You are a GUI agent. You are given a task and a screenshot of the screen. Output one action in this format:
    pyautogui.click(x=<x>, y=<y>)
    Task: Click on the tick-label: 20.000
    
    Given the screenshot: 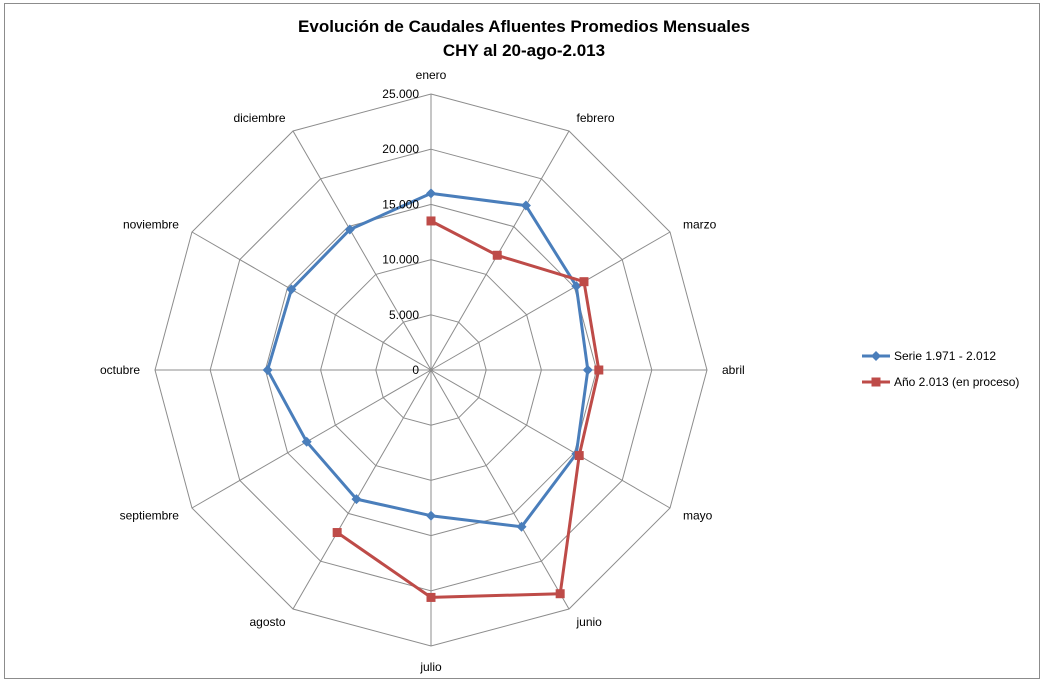 What is the action you would take?
    pyautogui.click(x=400, y=149)
    